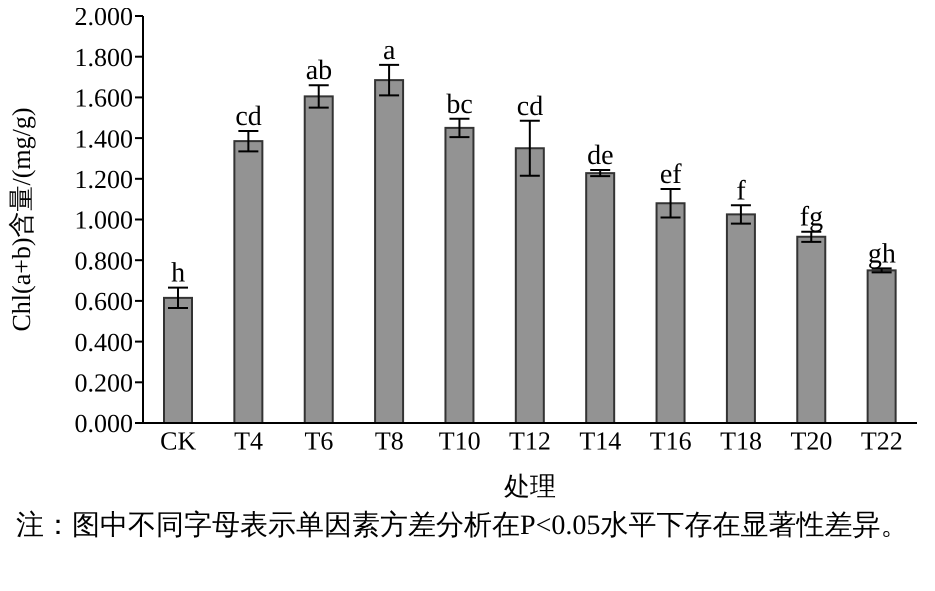  I want to click on y-tick-label: 1.600, so click(103, 98).